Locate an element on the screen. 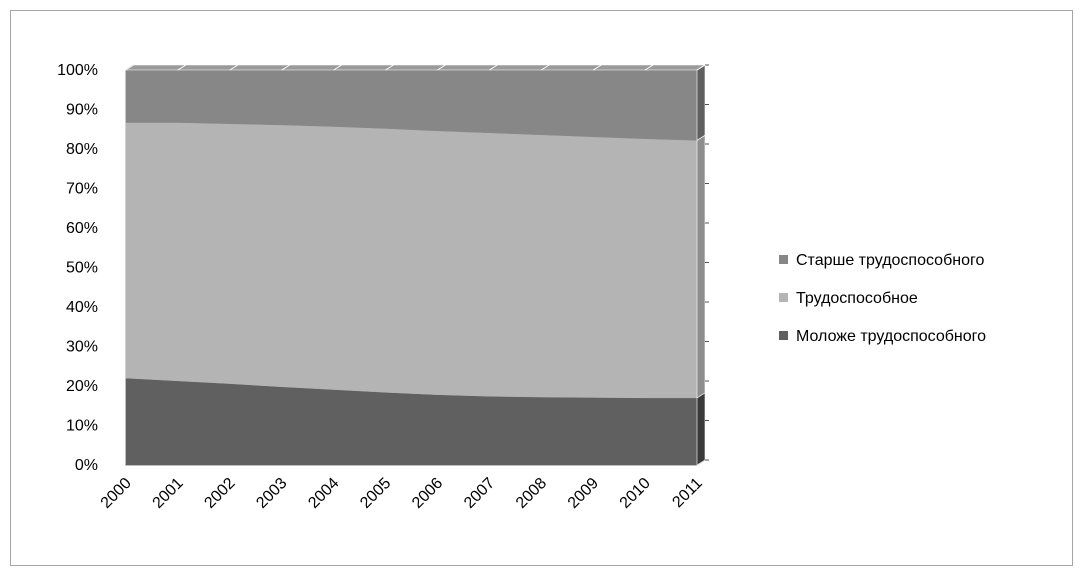 The width and height of the screenshot is (1085, 576). chart-top-face is located at coordinates (415, 67).